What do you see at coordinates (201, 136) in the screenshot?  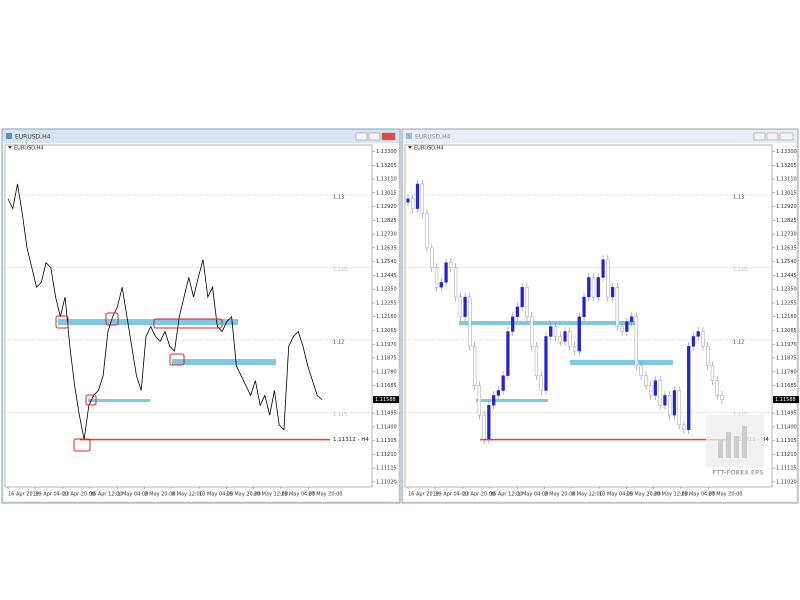 I see `title-bar` at bounding box center [201, 136].